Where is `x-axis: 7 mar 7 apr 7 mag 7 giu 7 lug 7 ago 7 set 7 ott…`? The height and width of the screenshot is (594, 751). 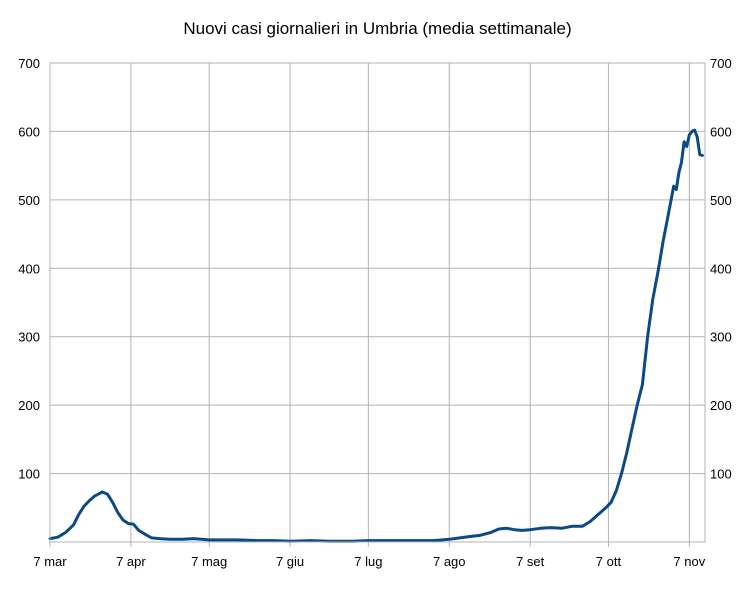 x-axis: 7 mar 7 apr 7 mag 7 giu 7 lug 7 ago 7 set 7 ott… is located at coordinates (369, 555).